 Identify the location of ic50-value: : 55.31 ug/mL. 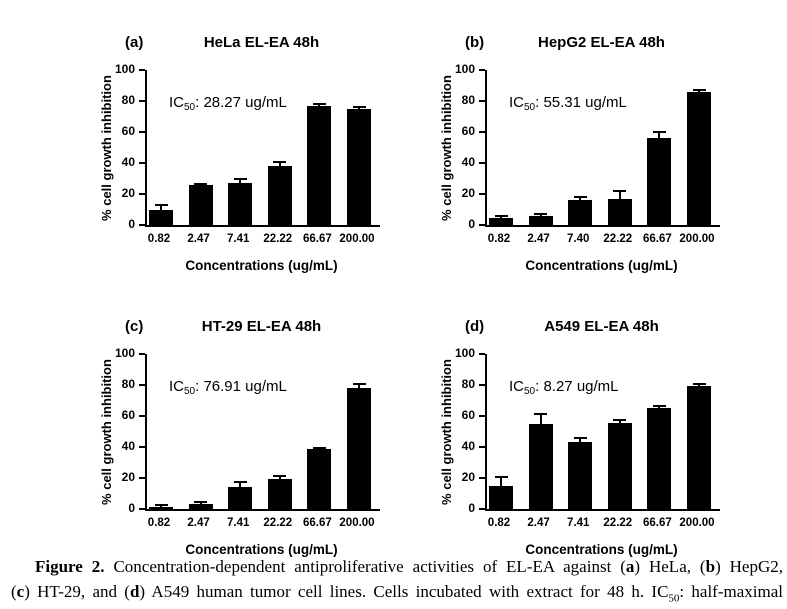
(581, 102).